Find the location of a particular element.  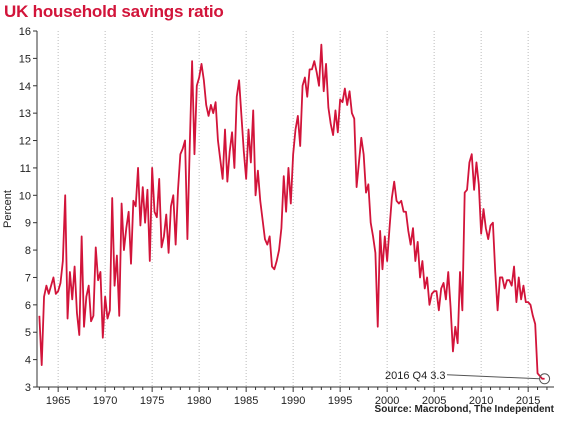

y-tick-label-15: 15 is located at coordinates (25, 59).